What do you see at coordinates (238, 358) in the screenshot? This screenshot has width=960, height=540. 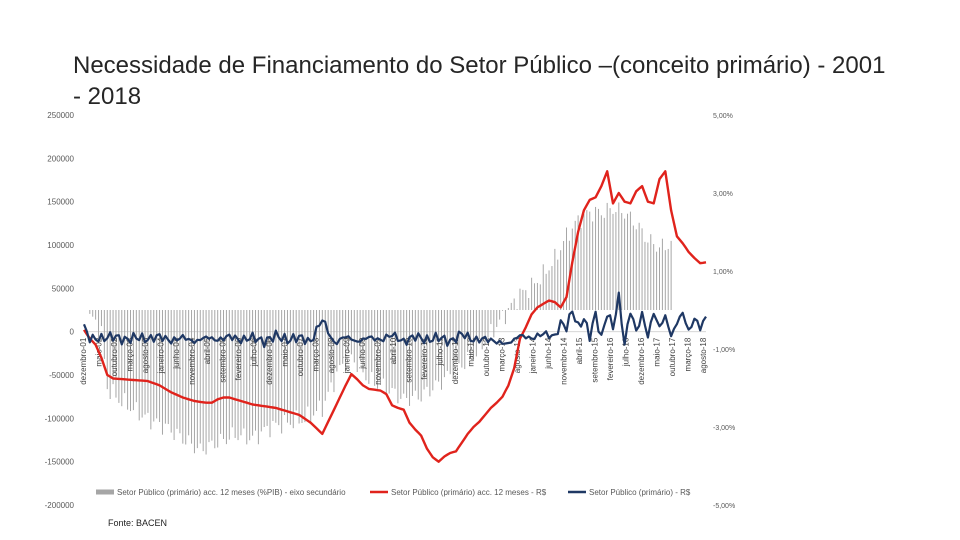 I see `x-tick-label: fevereiro-06` at bounding box center [238, 358].